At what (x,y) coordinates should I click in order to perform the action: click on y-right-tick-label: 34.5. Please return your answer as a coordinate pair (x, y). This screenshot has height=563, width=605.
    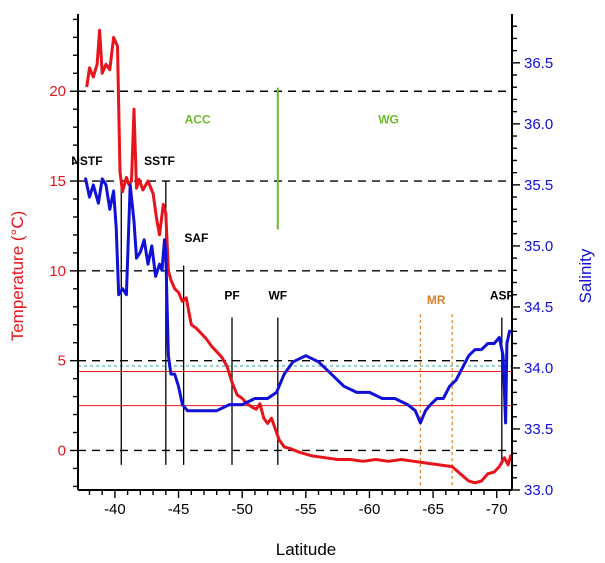
    Looking at the image, I should click on (538, 307).